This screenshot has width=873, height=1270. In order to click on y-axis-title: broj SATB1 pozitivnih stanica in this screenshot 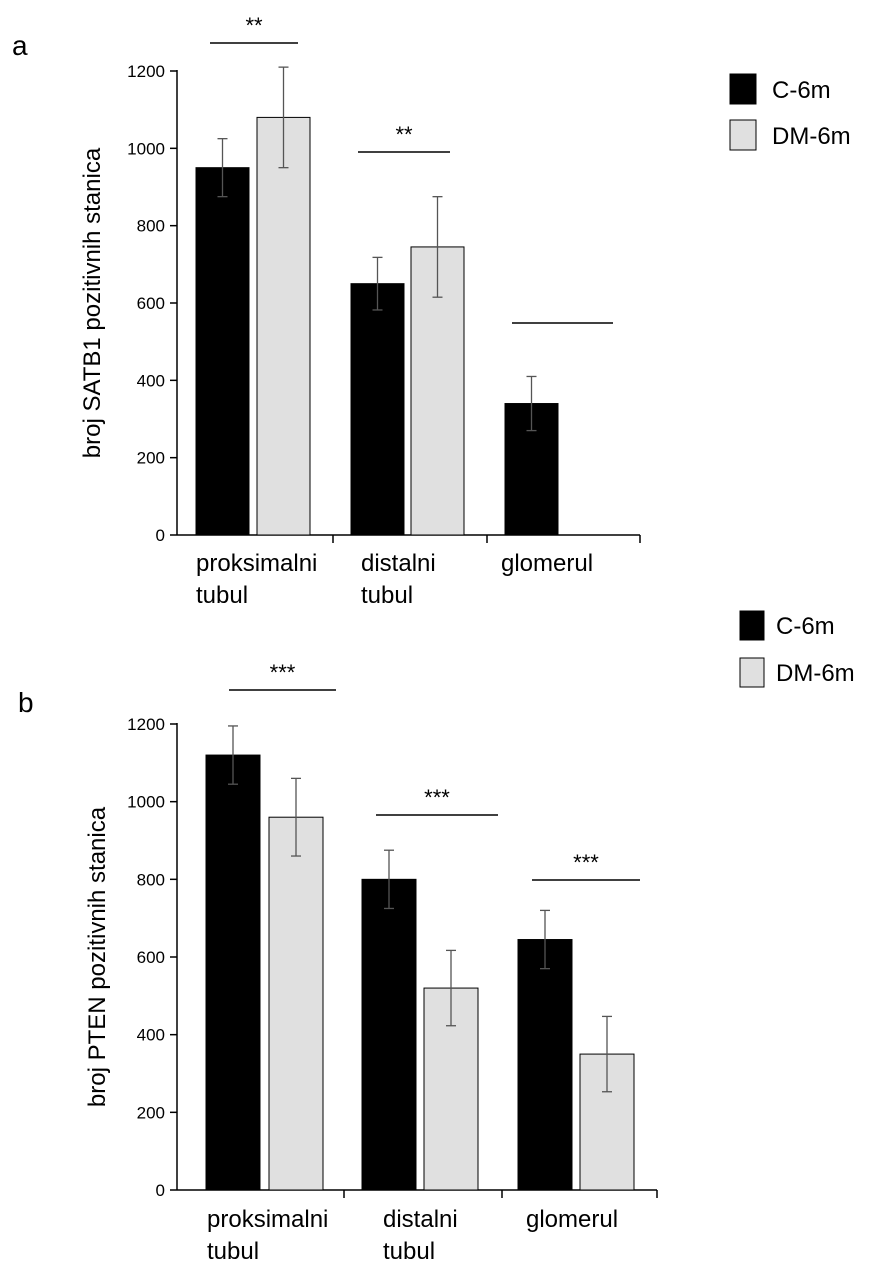, I will do `click(92, 302)`.